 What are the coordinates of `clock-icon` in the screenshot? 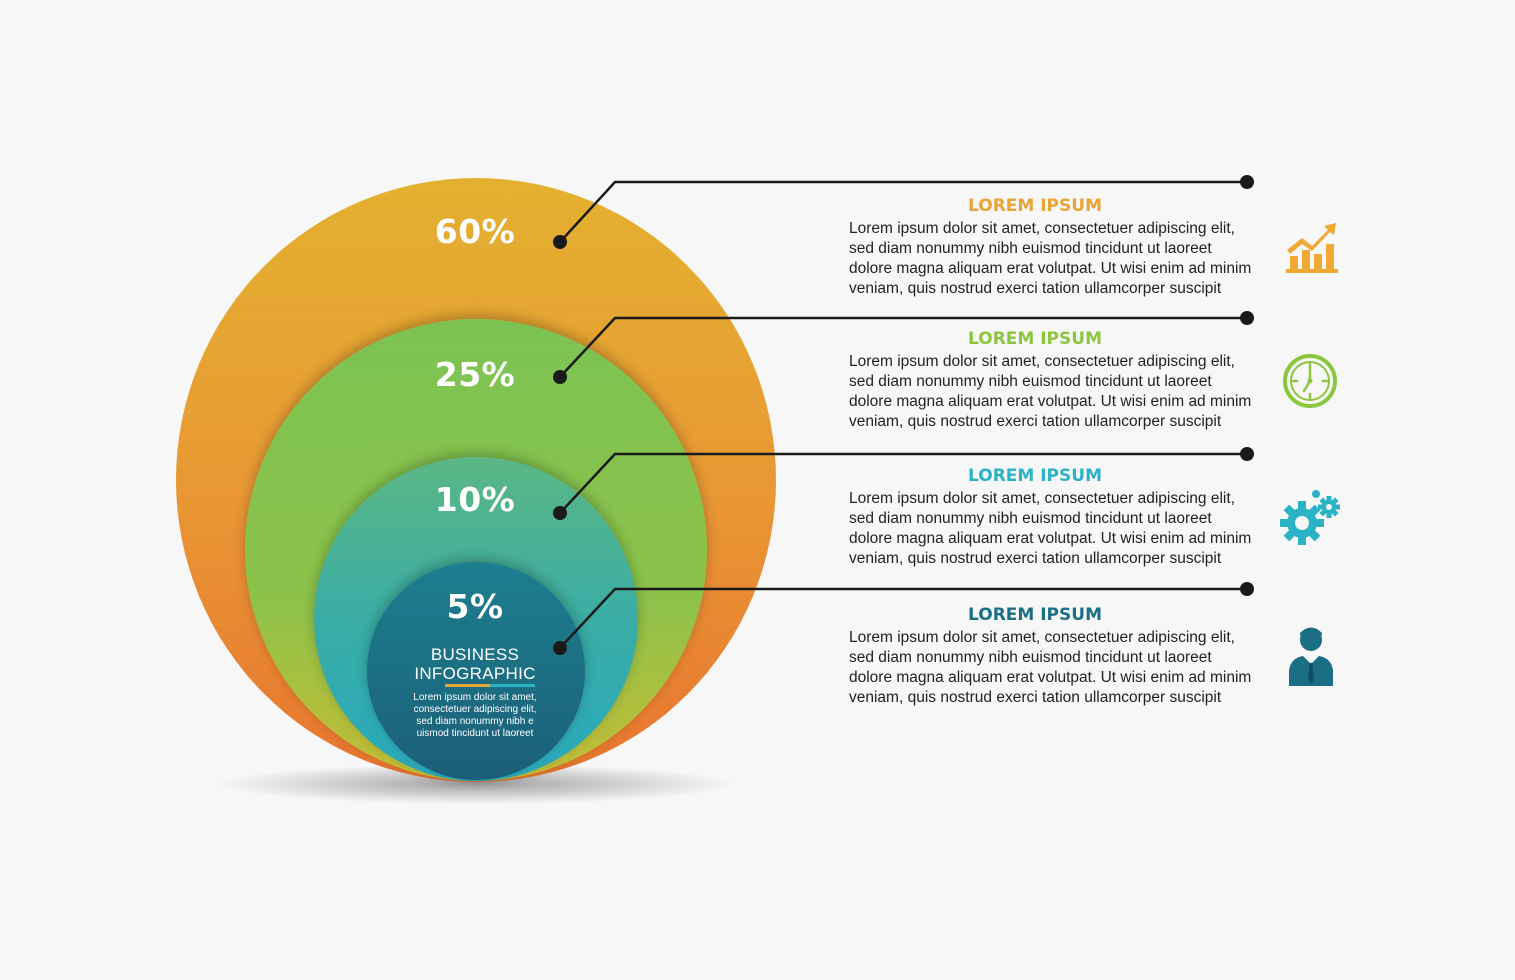 It's located at (1310, 381).